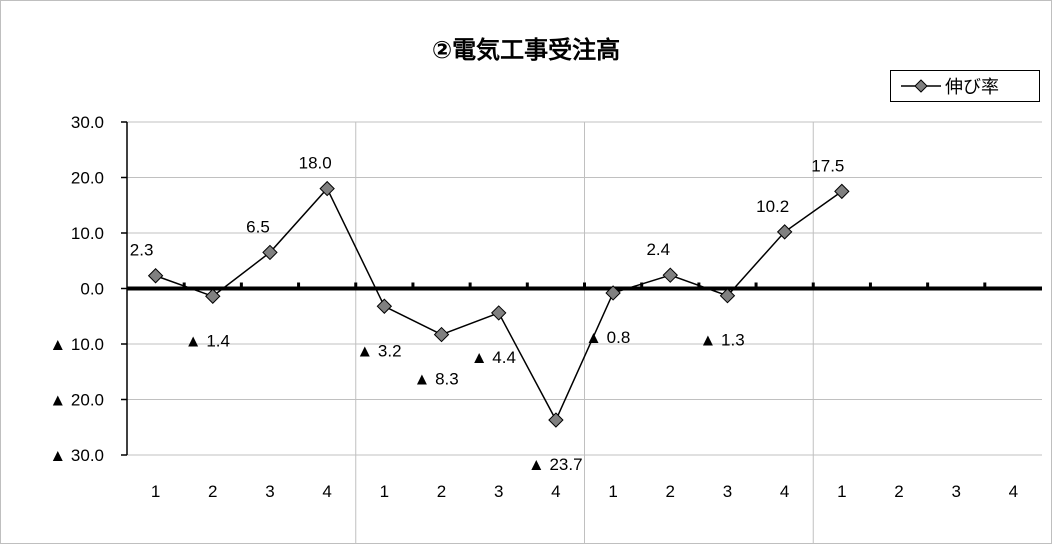  Describe the element at coordinates (436, 379) in the screenshot. I see `data-label: ▲ 8.3` at that location.